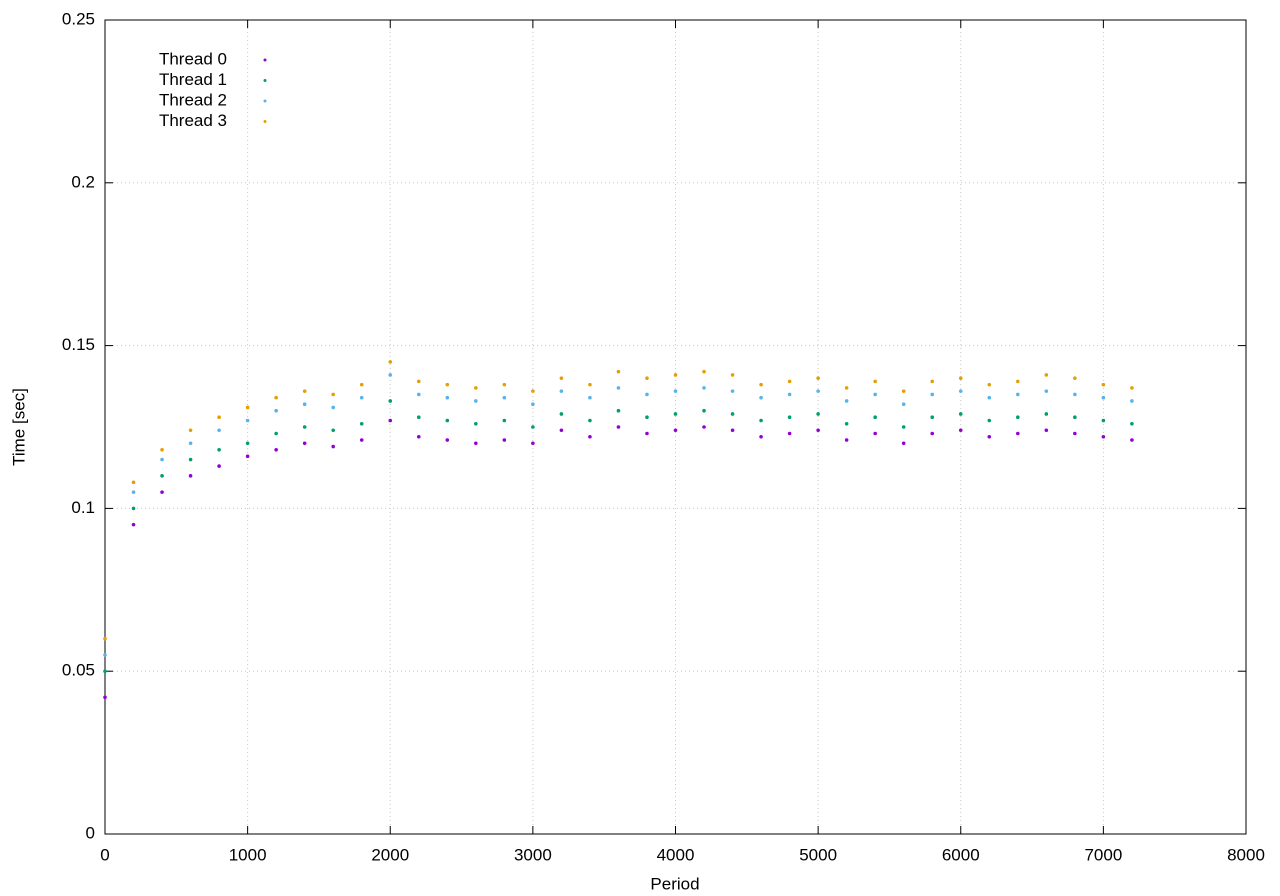 Image resolution: width=1280 pixels, height=896 pixels. Describe the element at coordinates (1246, 854) in the screenshot. I see `x-tick-label: 8000` at that location.